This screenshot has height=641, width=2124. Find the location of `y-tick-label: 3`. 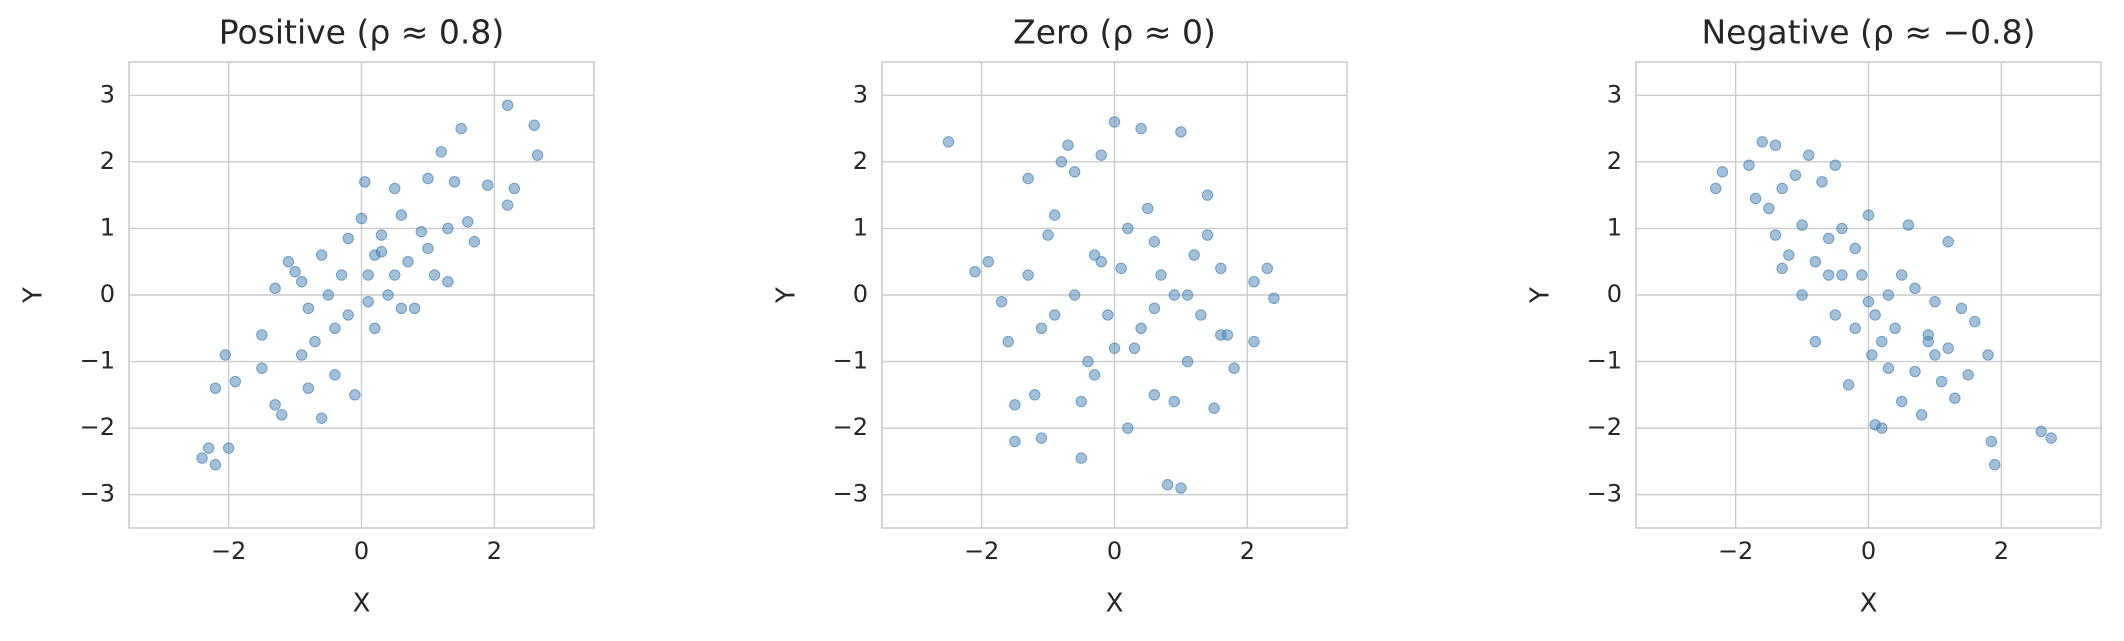

y-tick-label: 3 is located at coordinates (860, 94).